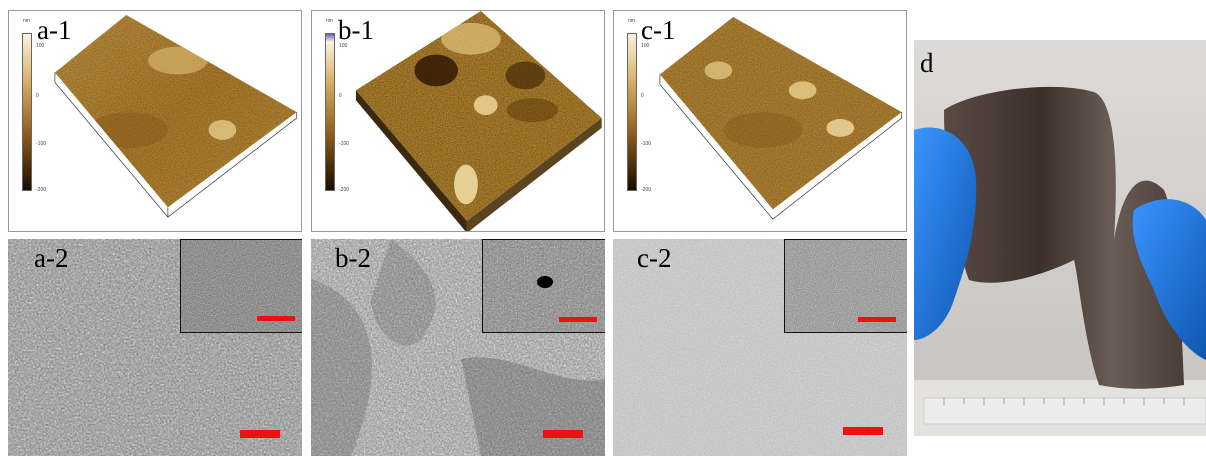  What do you see at coordinates (356, 30) in the screenshot?
I see `panel-label-b1: b-1` at bounding box center [356, 30].